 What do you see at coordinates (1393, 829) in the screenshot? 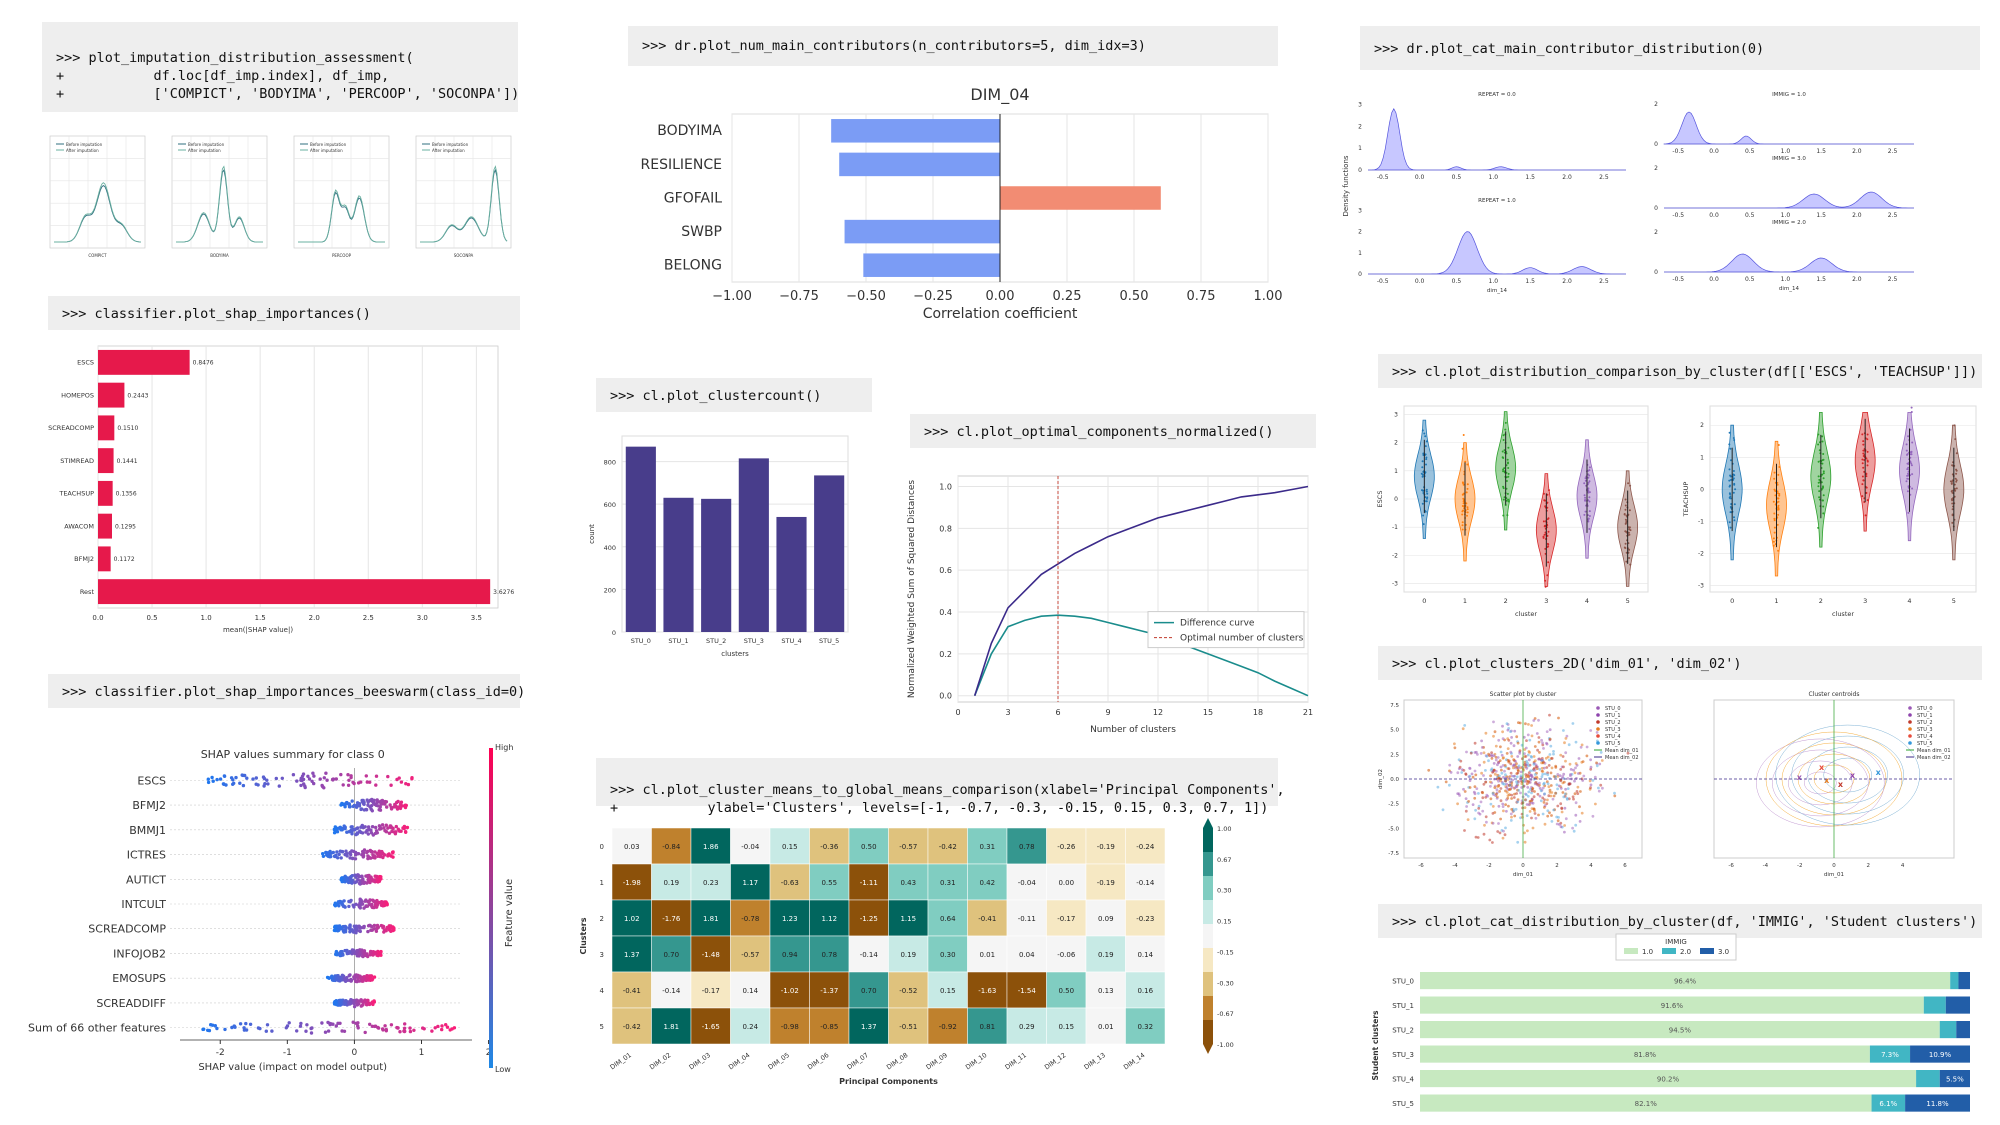
I see `y-tick-label: -5.0` at bounding box center [1393, 829].